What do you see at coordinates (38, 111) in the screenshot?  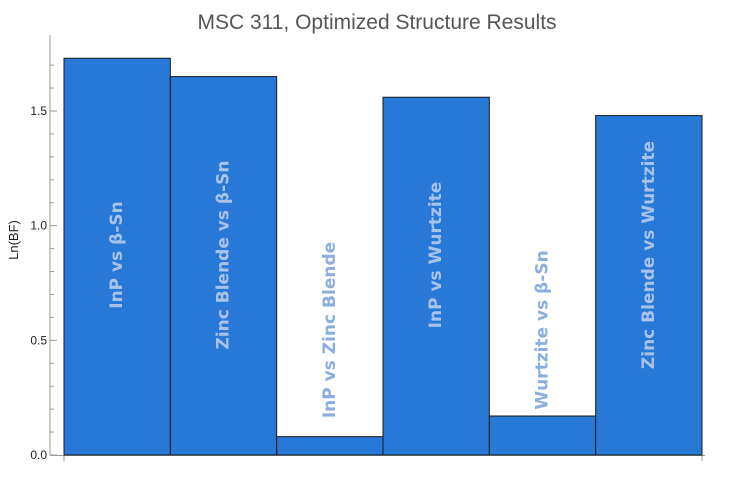 I see `y-tick-label: 1.5` at bounding box center [38, 111].